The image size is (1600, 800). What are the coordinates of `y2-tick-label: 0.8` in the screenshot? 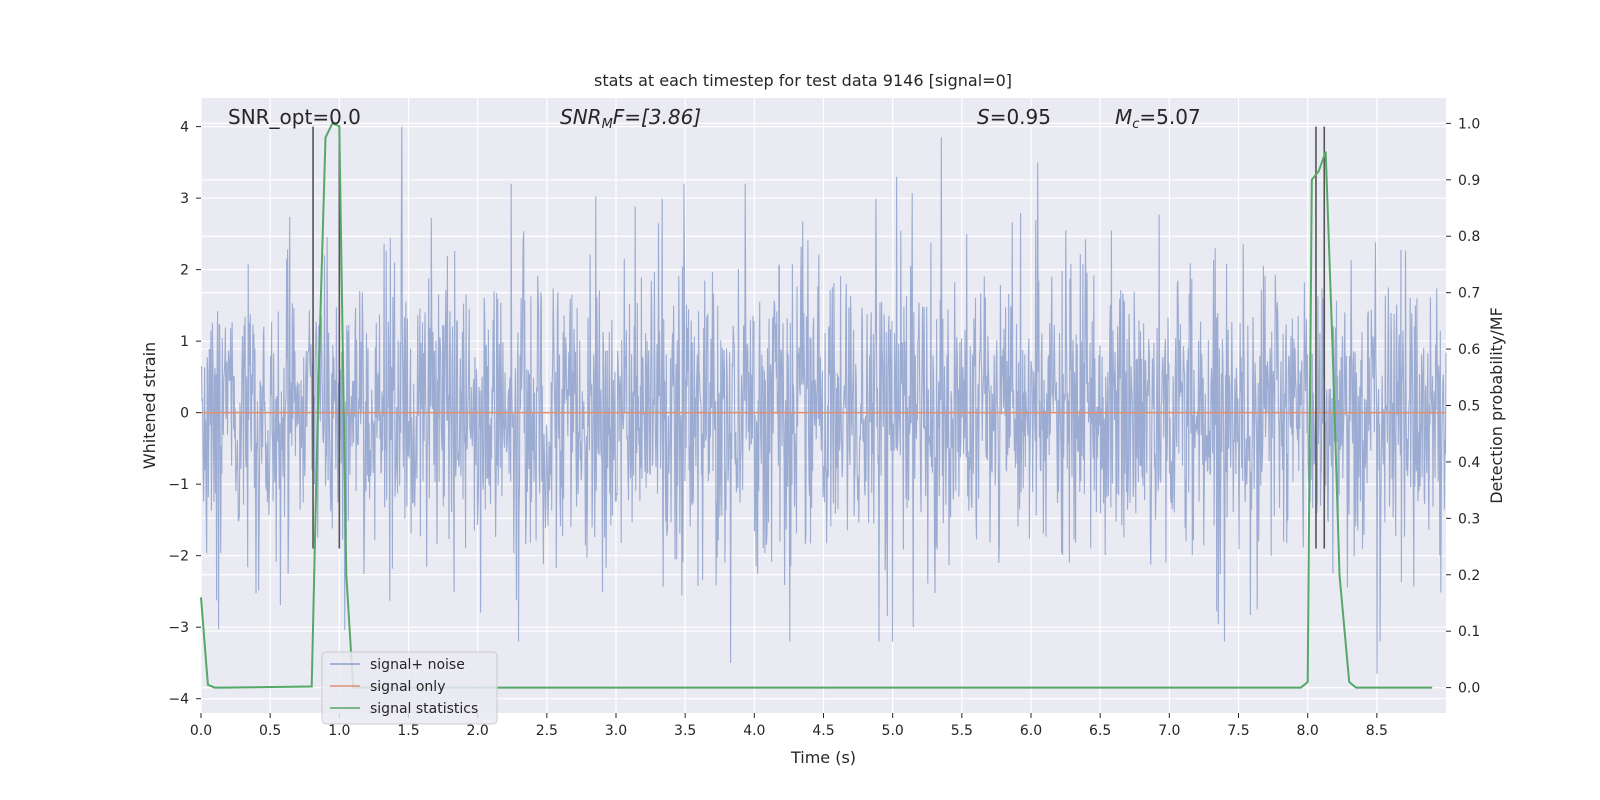 It's located at (1469, 237).